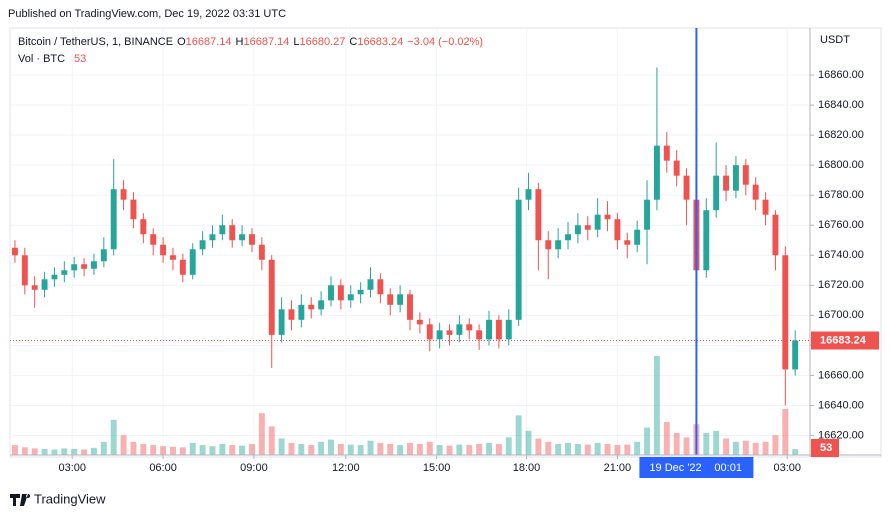  What do you see at coordinates (841, 165) in the screenshot?
I see `y-tick-label: 16800.00` at bounding box center [841, 165].